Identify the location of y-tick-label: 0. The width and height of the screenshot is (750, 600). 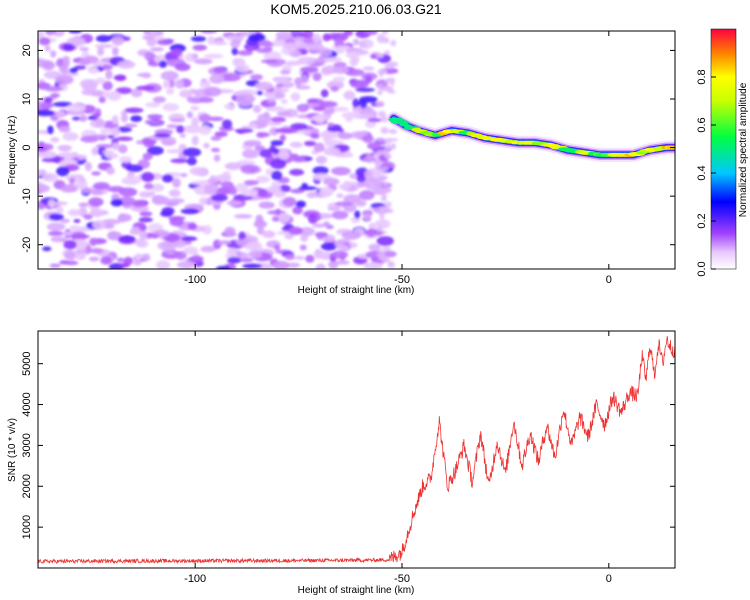
(27, 148).